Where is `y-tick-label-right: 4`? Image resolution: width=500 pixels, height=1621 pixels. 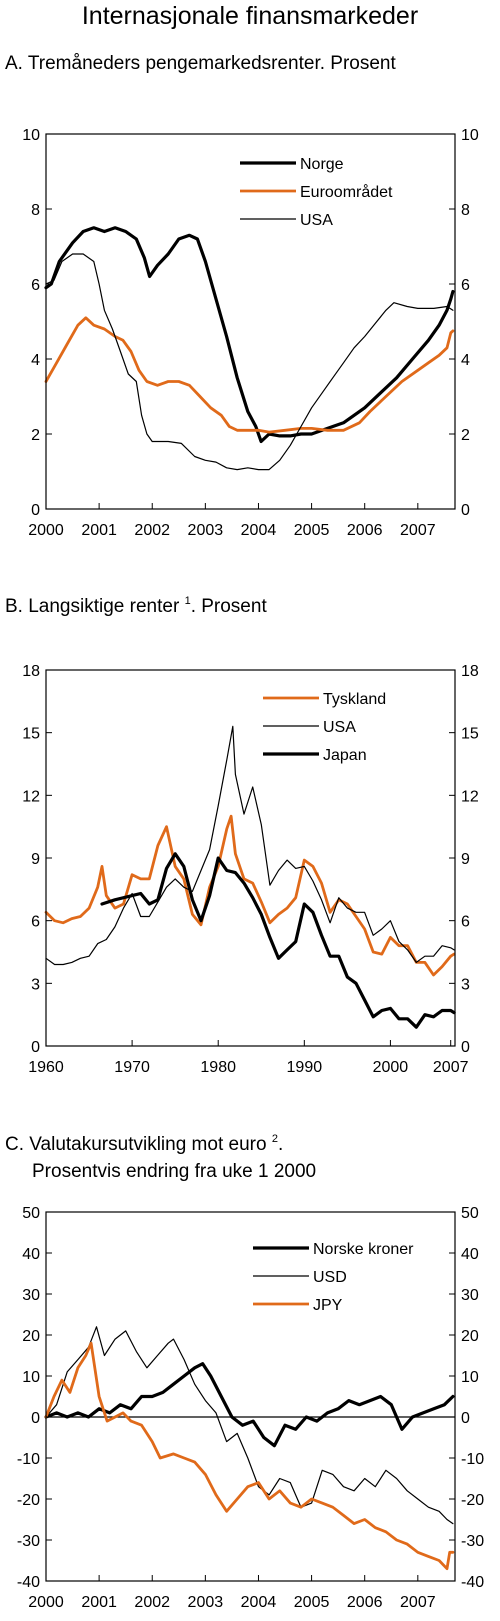 y-tick-label-right: 4 is located at coordinates (465, 360).